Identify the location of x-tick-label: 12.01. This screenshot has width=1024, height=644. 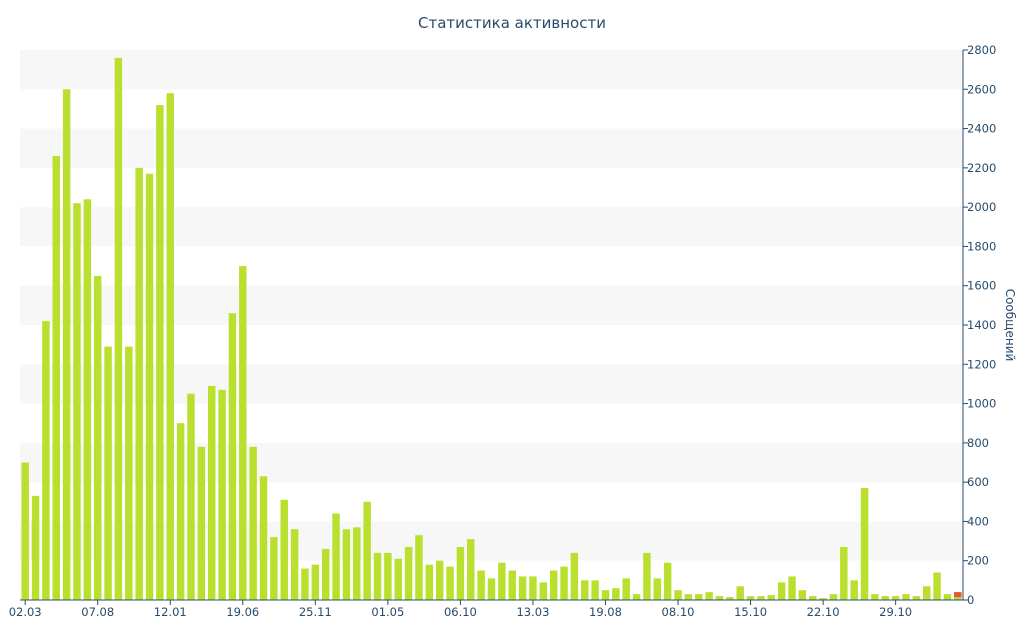
(170, 612).